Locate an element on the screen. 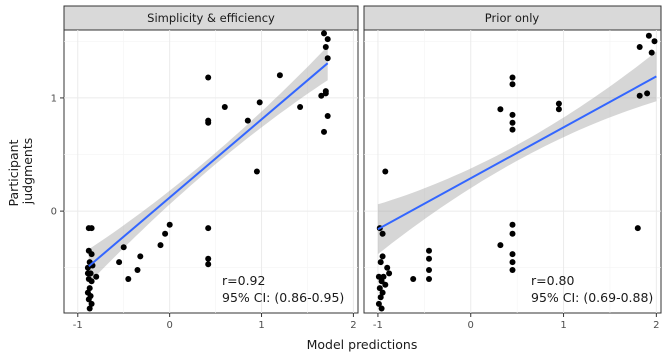 Image resolution: width=669 pixels, height=355 pixels. y-axis: 01 is located at coordinates (57, 155).